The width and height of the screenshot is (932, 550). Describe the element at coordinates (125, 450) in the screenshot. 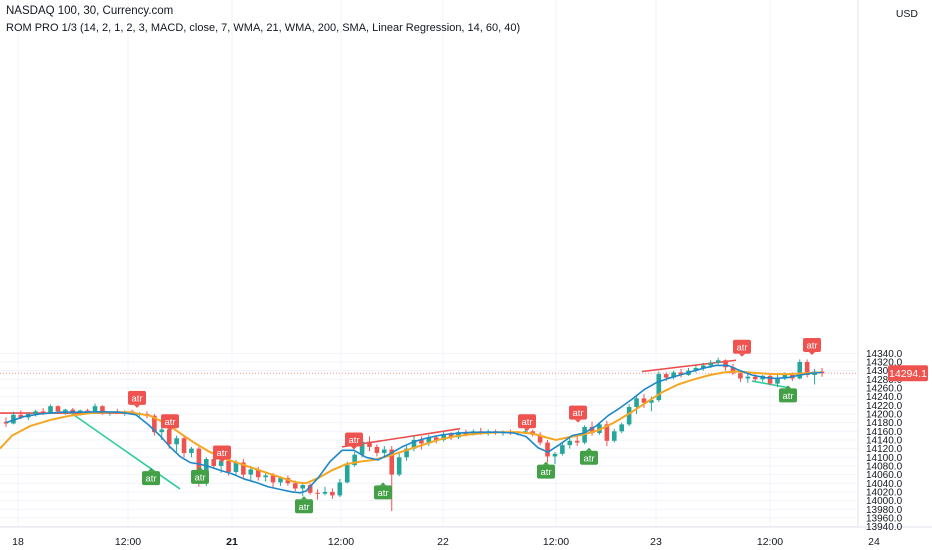

I see `regression-line` at that location.